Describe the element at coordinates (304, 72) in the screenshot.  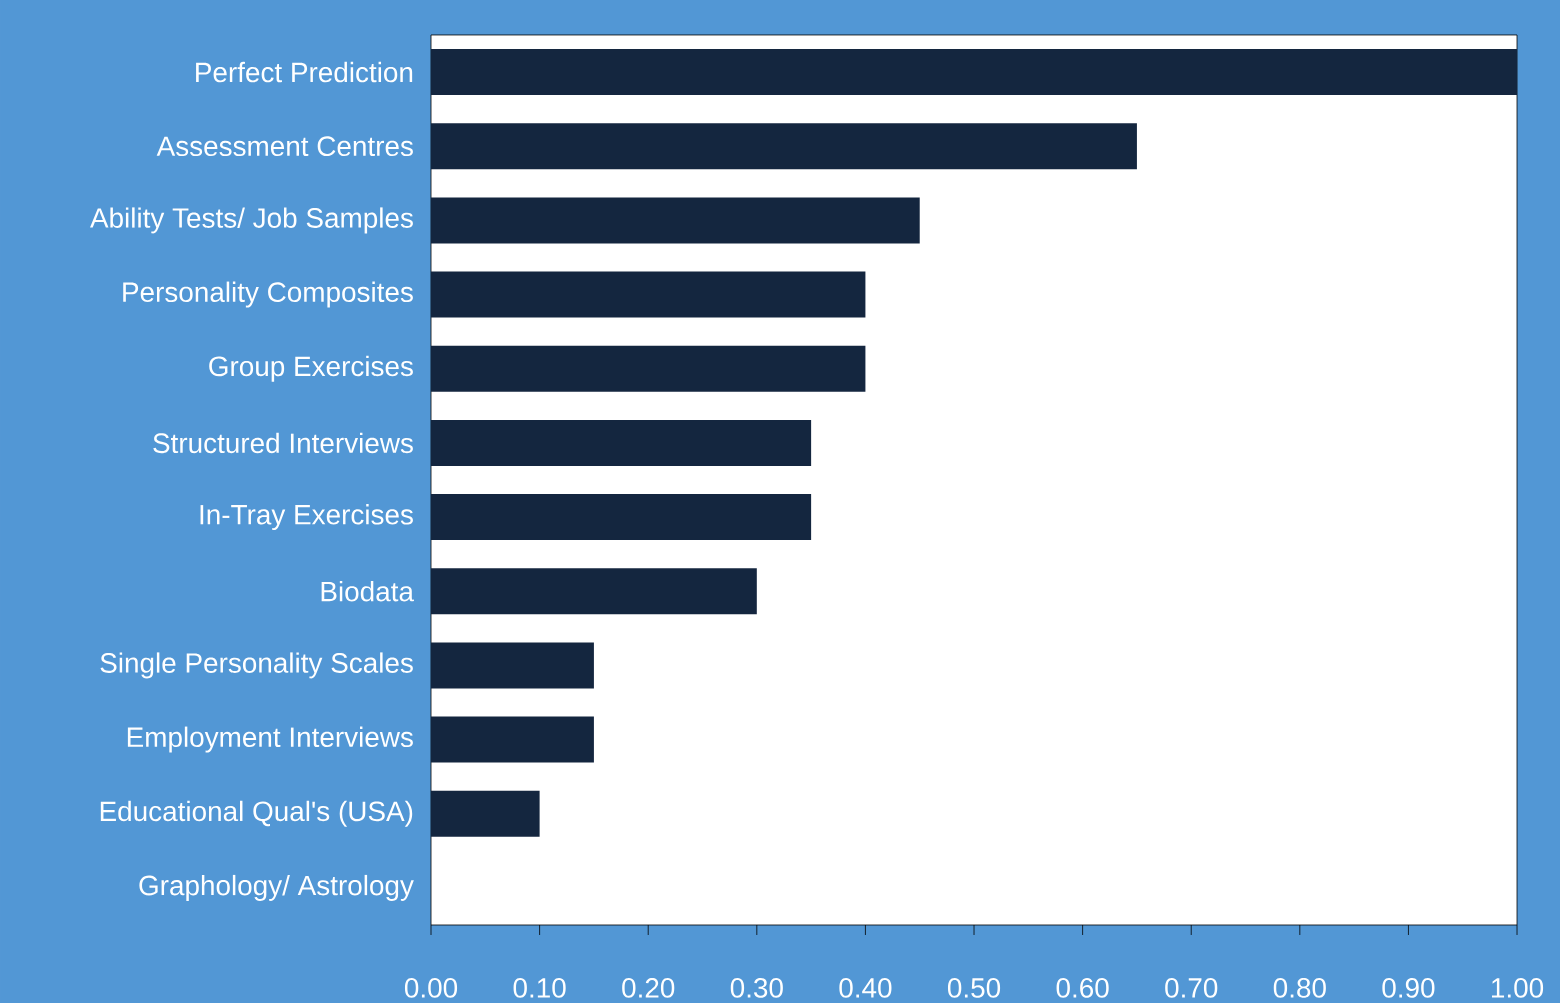
I see `y-tick-label: Perfect Prediction` at that location.